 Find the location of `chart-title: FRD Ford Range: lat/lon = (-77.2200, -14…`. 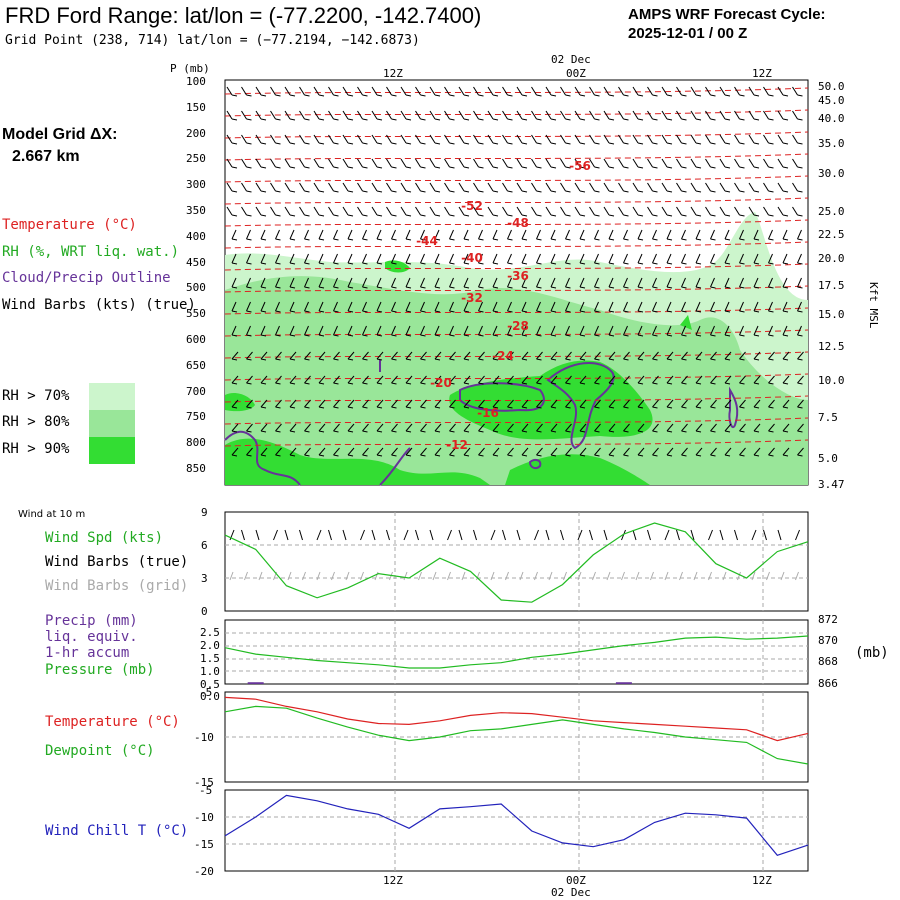

chart-title: FRD Ford Range: lat/lon = (-77.2200, -14… is located at coordinates (243, 15).